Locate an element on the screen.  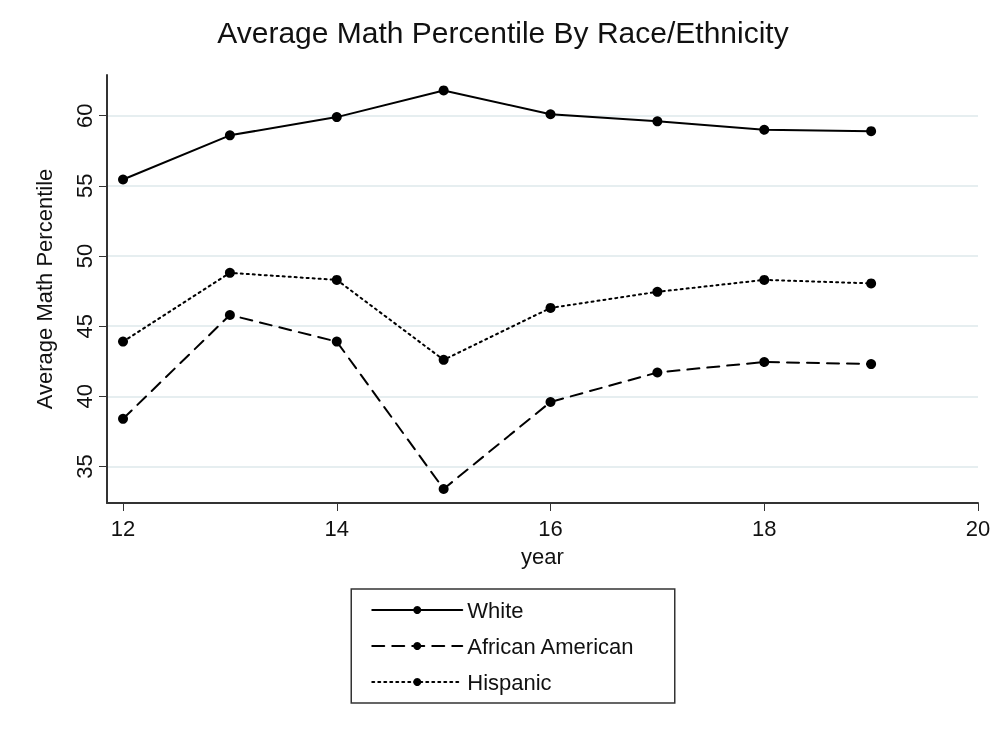
y-tick-label: 60 is located at coordinates (84, 115).